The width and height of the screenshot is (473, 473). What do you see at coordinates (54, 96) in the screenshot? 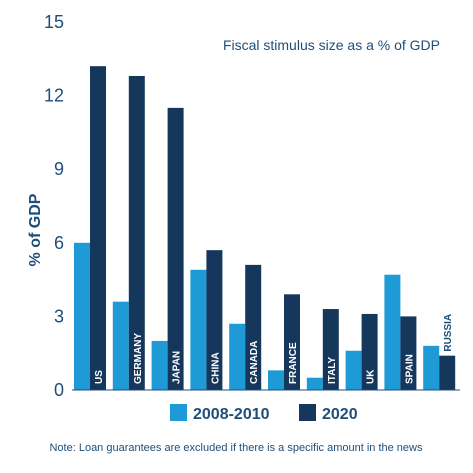
I see `y-tick-label: 12` at bounding box center [54, 96].